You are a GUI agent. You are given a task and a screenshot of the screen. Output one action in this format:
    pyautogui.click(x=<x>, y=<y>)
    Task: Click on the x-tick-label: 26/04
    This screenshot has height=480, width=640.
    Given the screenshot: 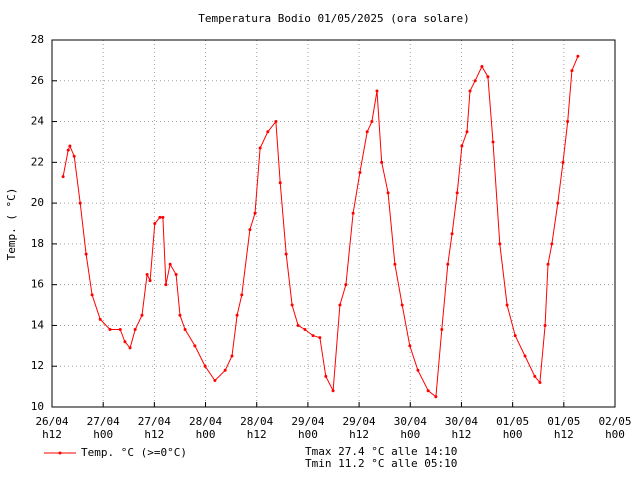 What is the action you would take?
    pyautogui.click(x=51, y=421)
    